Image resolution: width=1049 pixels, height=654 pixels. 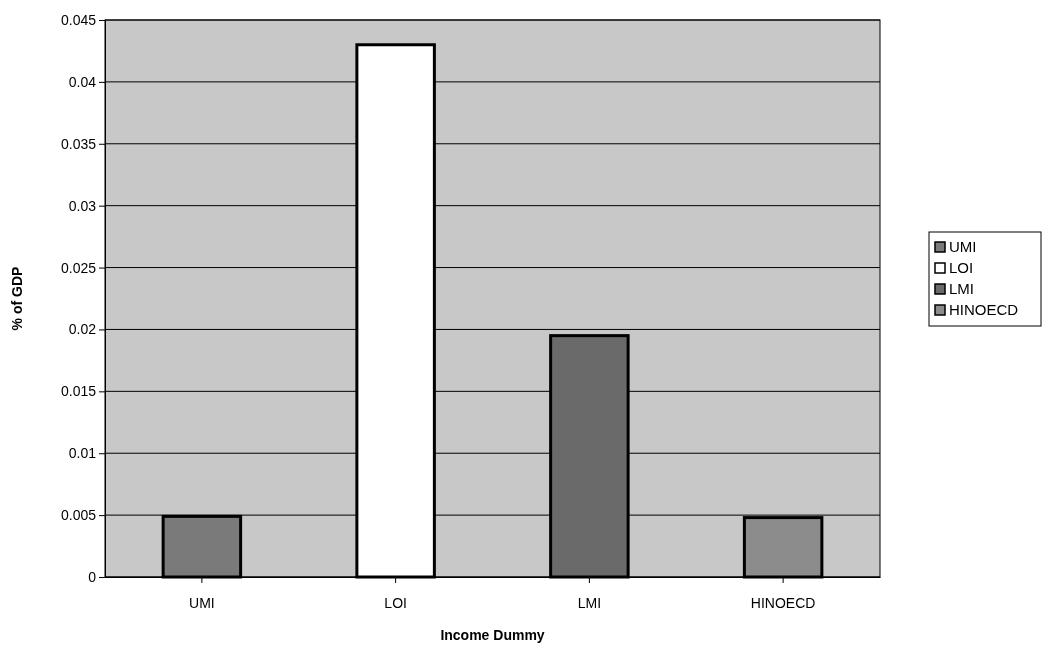 I want to click on x-axis-title: Income Dummy, so click(x=492, y=635).